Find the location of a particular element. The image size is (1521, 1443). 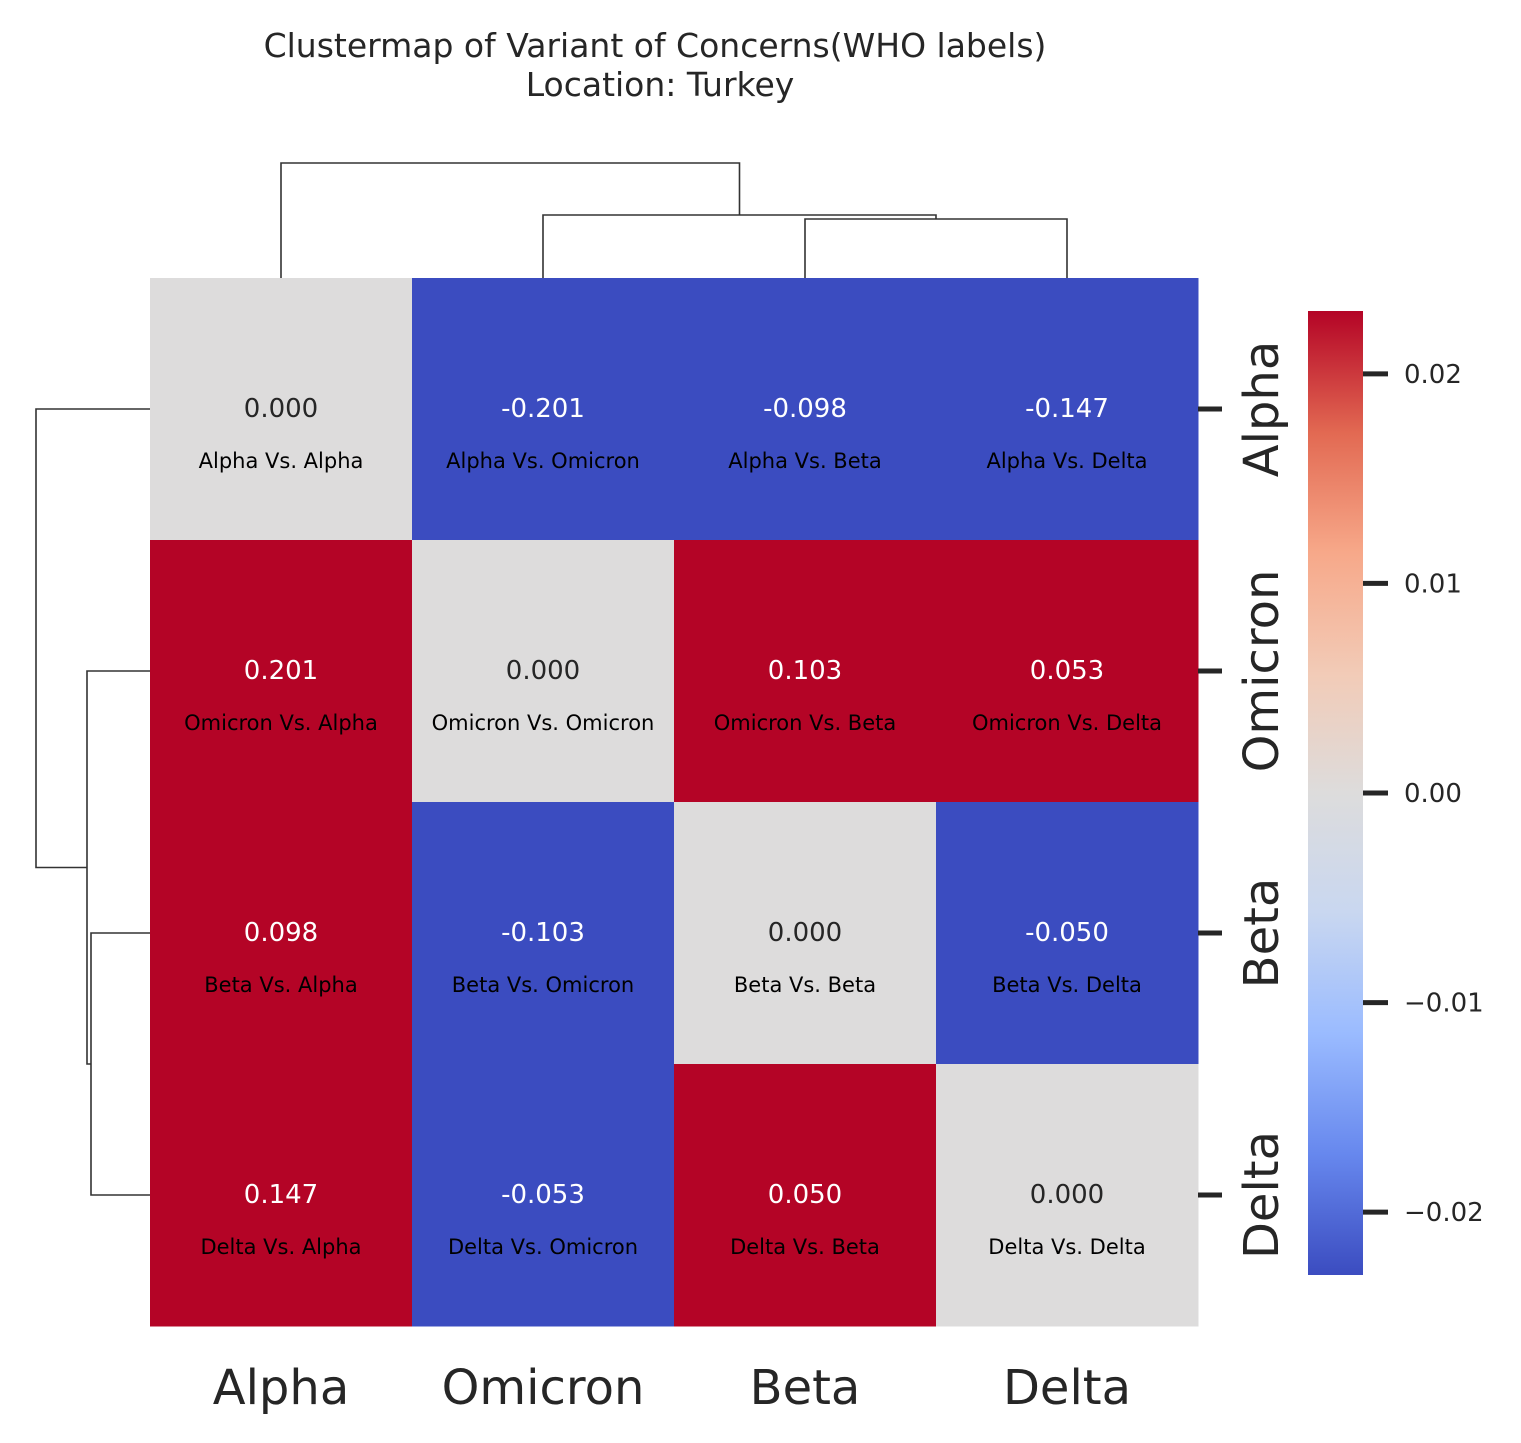

heatmap-cell-omicron-beta is located at coordinates (805, 671).